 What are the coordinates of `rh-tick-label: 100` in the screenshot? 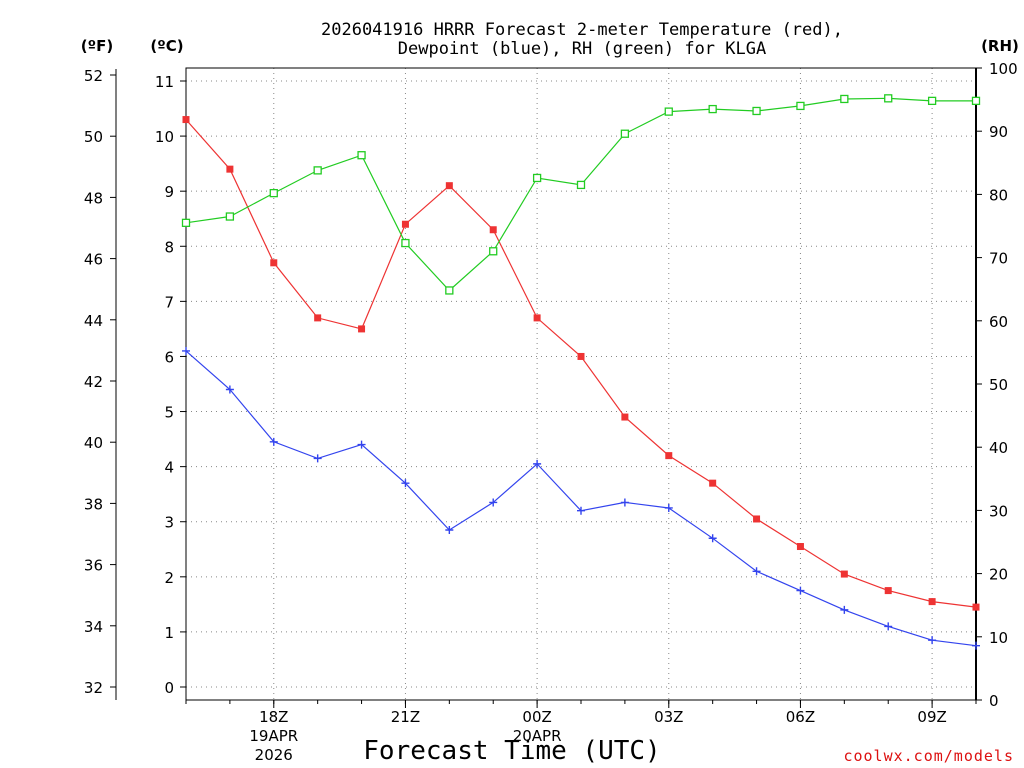 It's located at (1003, 69).